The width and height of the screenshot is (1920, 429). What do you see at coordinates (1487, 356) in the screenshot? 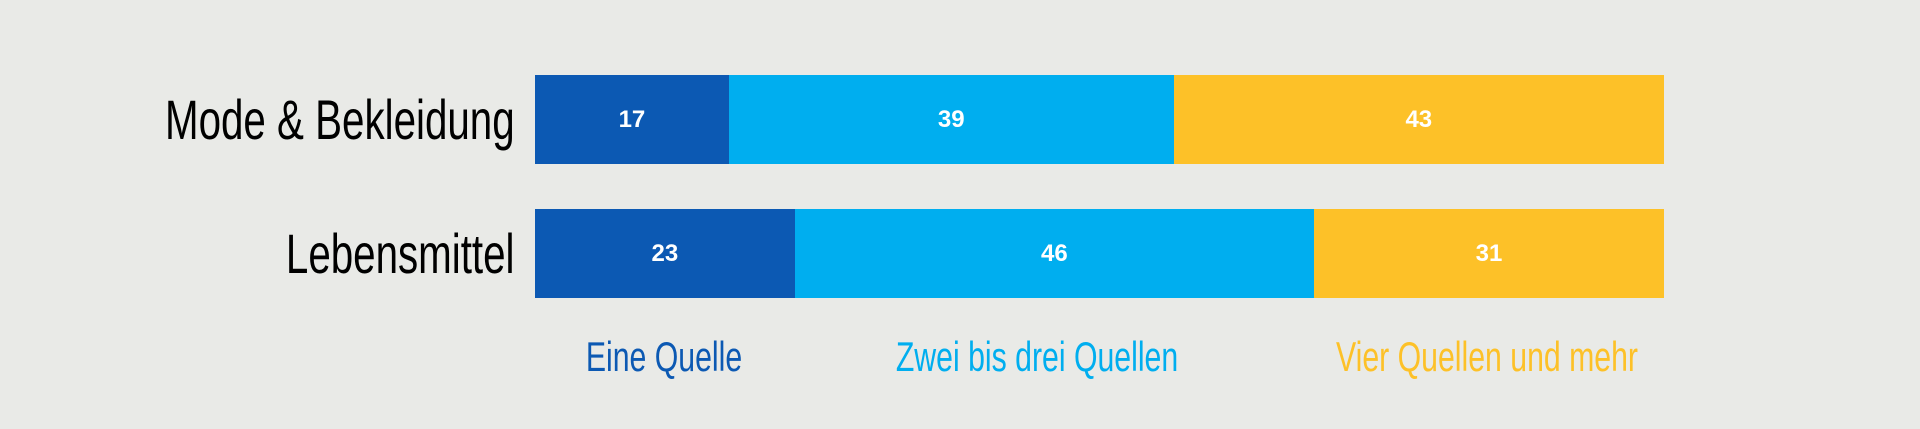
I see `legend-item: Vier Quellen und mehr` at bounding box center [1487, 356].